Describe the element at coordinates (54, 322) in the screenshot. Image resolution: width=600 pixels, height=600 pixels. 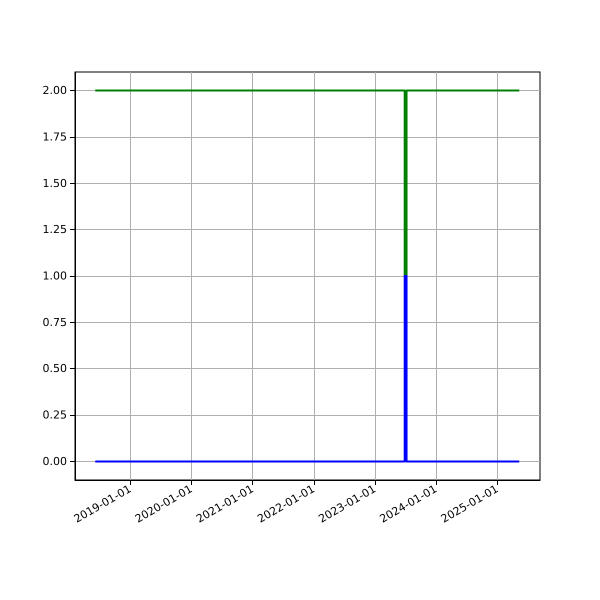
I see `y-tick-label: 0.75` at that location.